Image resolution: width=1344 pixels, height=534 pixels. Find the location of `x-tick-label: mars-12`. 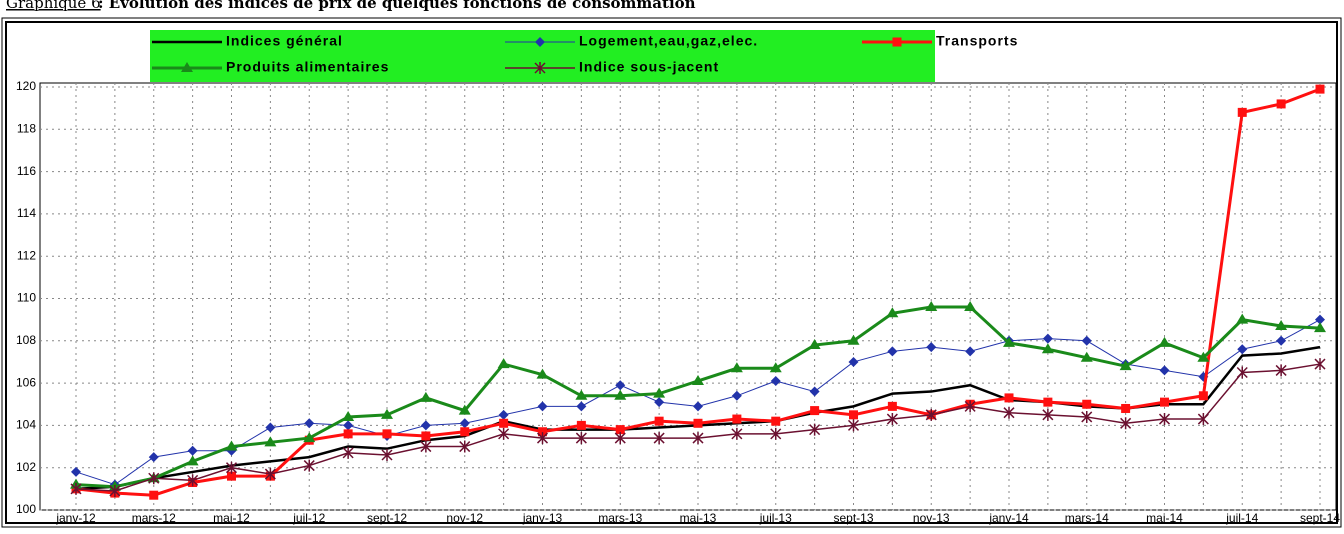

x-tick-label: mars-12 is located at coordinates (154, 518).